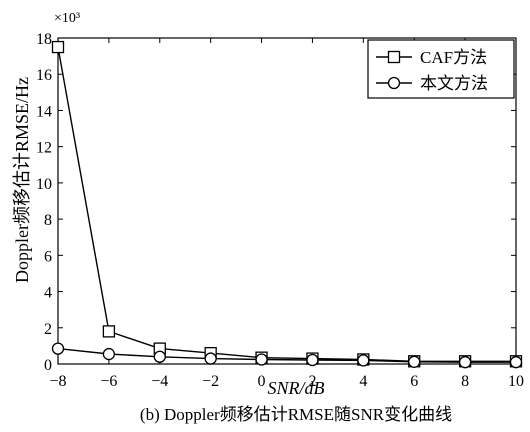 The height and width of the screenshot is (432, 530). What do you see at coordinates (48, 256) in the screenshot?
I see `y-tick-label: 6` at bounding box center [48, 256].